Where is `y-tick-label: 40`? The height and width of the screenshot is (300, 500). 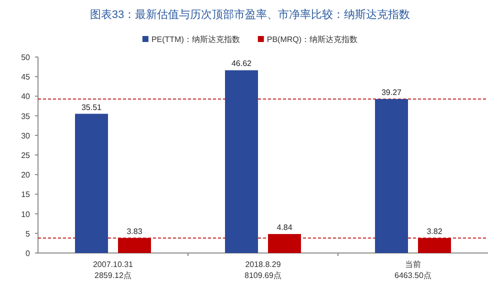 y-tick-label: 40 is located at coordinates (26, 97).